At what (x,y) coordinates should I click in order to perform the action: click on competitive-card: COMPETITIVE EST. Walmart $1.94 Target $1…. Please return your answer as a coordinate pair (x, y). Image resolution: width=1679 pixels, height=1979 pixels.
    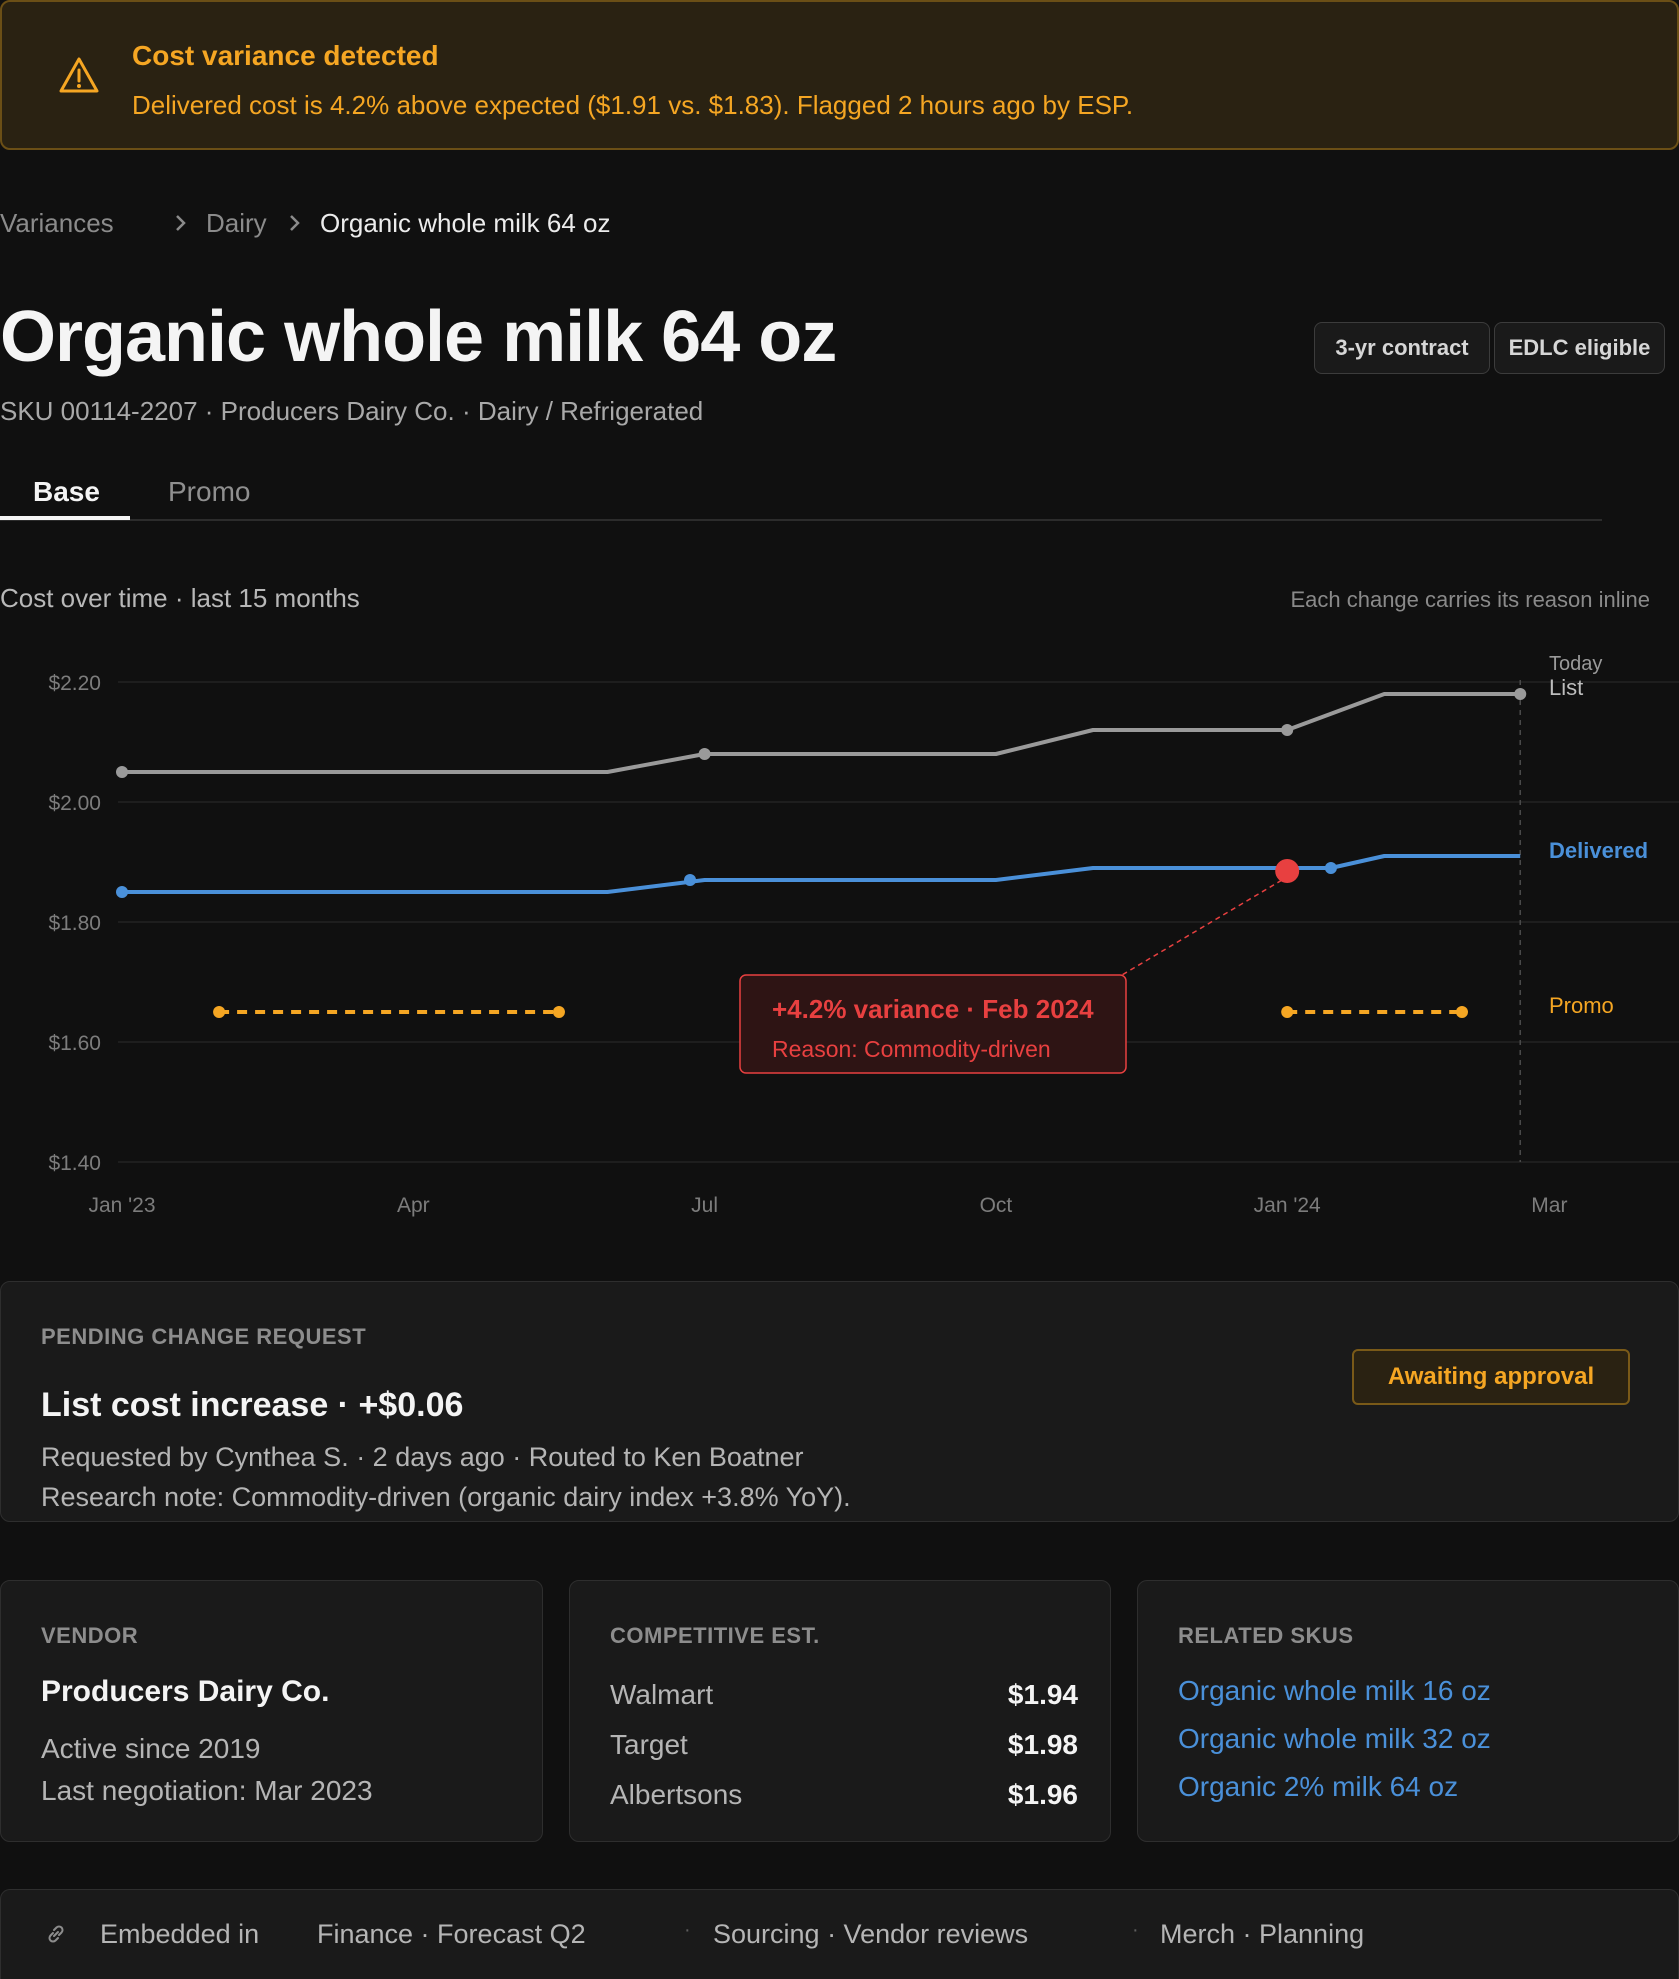
    Looking at the image, I should click on (840, 1711).